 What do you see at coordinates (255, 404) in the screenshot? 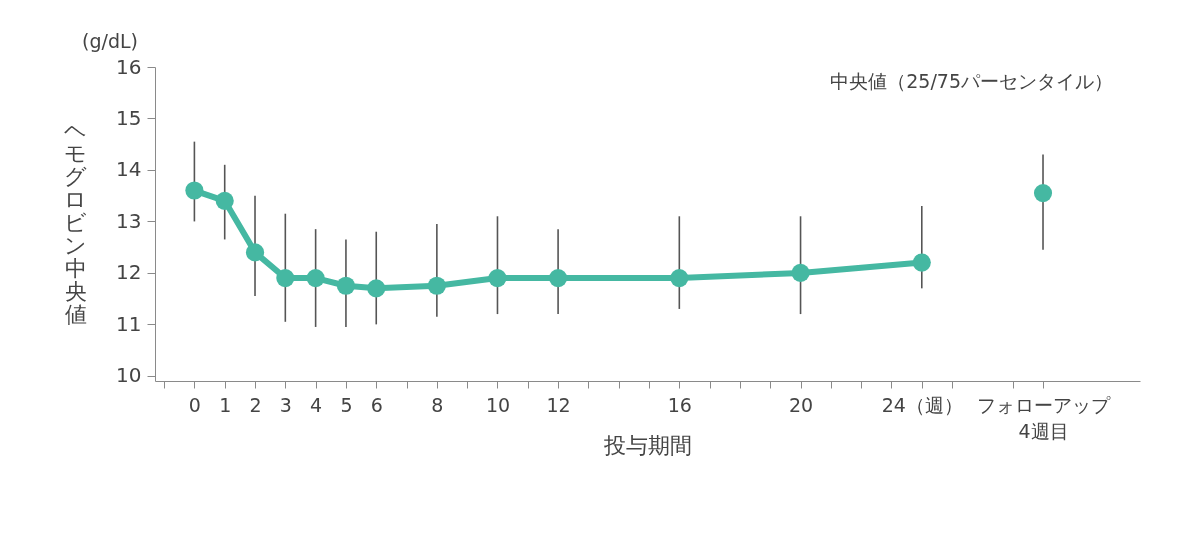
I see `x-tick-label: 2` at bounding box center [255, 404].